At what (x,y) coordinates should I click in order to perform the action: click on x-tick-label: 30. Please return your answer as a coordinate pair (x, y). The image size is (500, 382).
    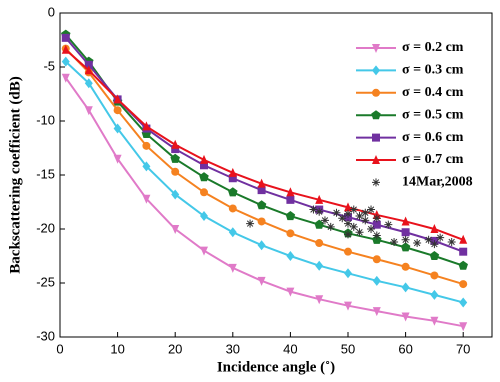
    Looking at the image, I should click on (233, 348).